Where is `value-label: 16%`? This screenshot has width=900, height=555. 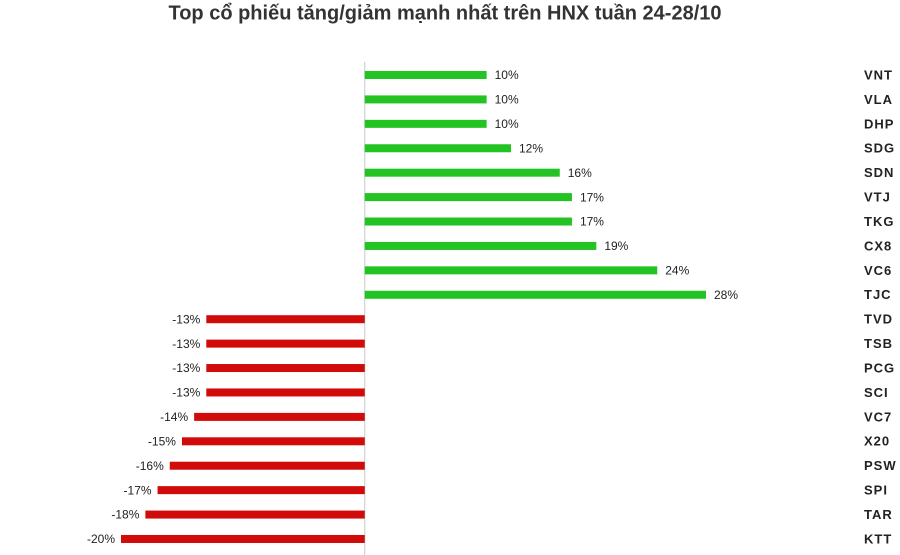 value-label: 16% is located at coordinates (580, 173).